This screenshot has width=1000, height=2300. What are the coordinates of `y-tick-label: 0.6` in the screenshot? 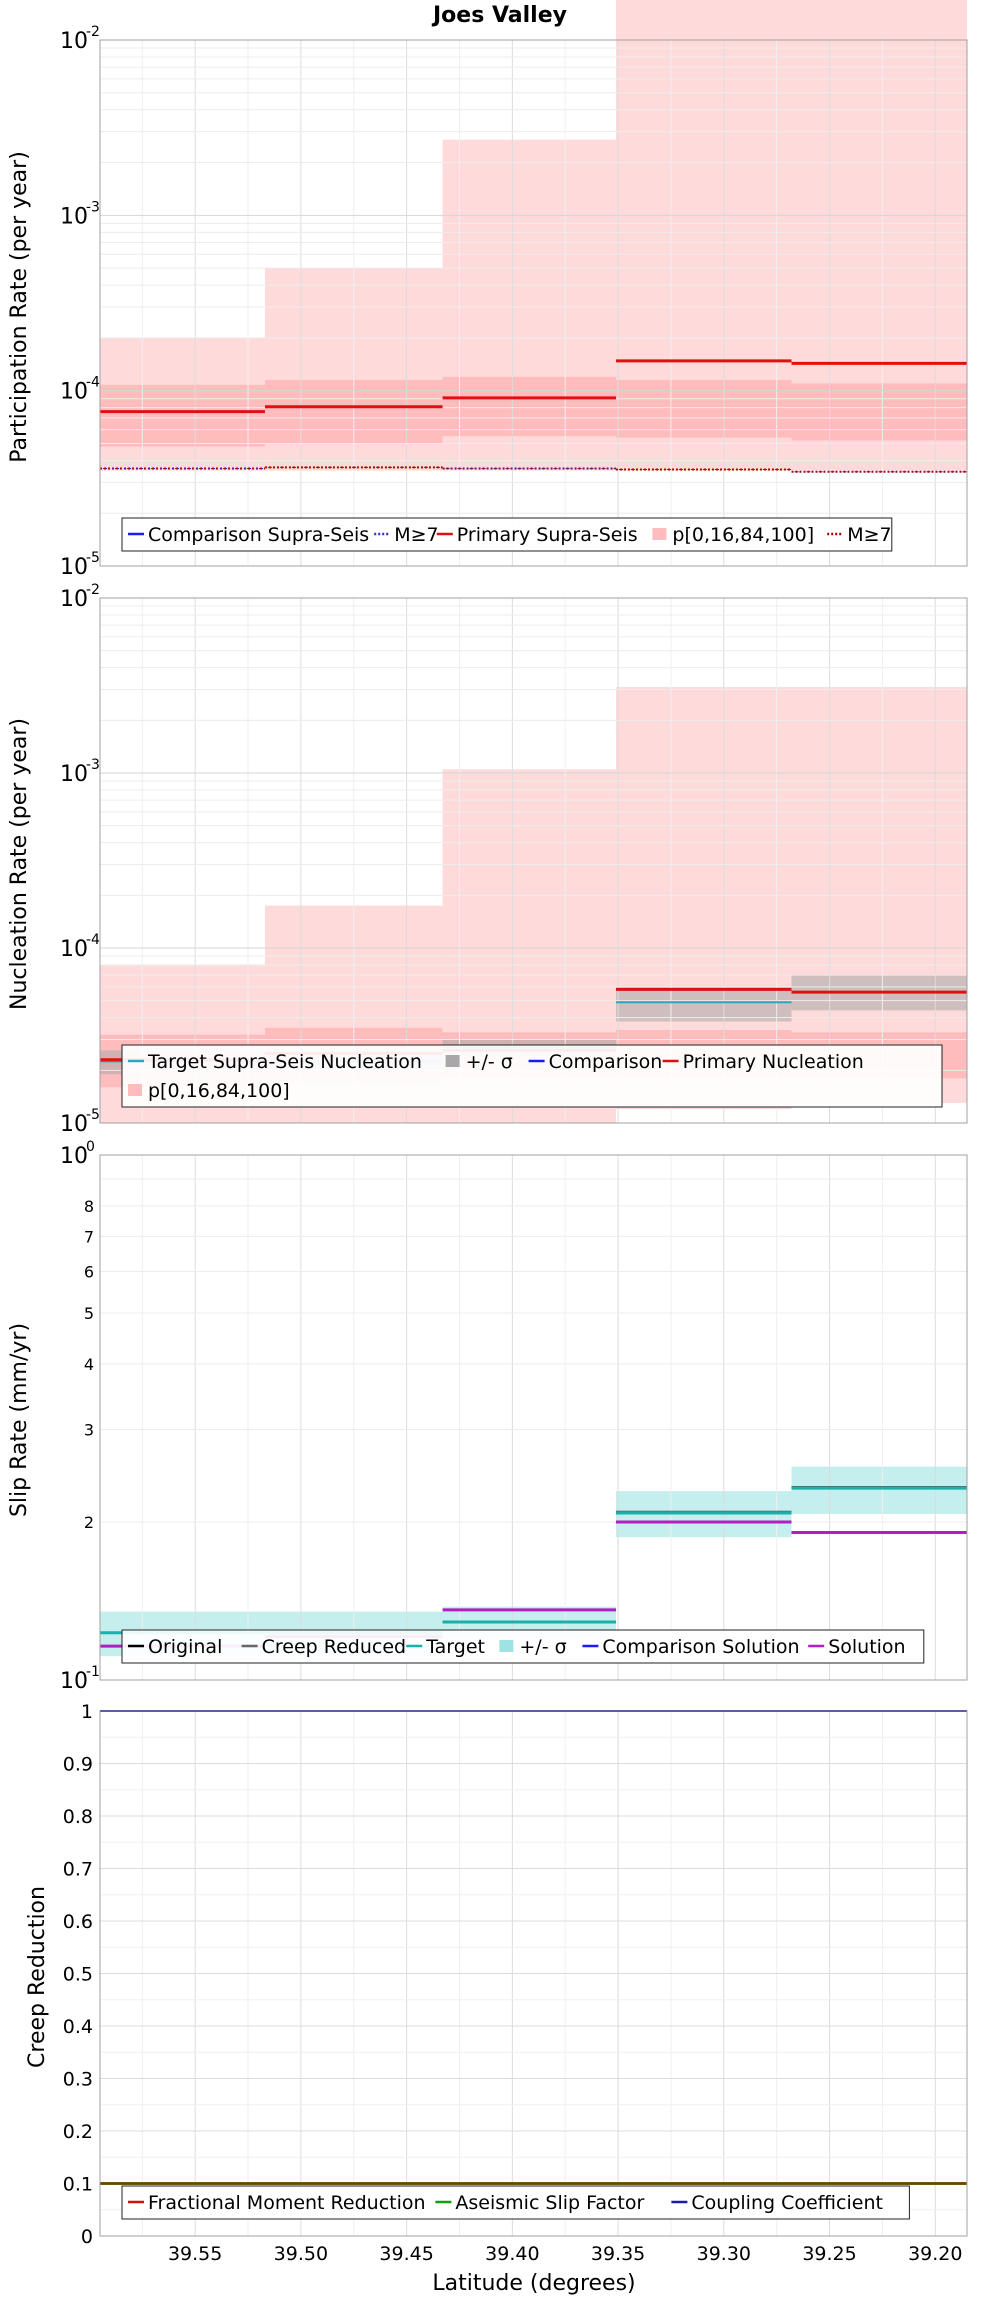 It's located at (78, 1922).